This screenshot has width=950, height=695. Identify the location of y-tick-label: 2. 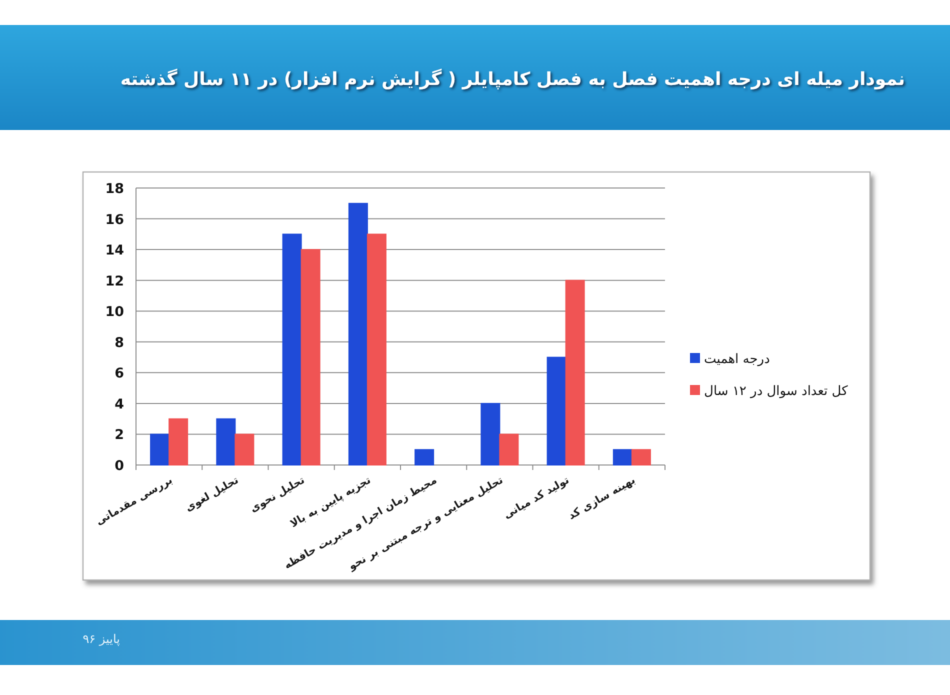
(119, 435).